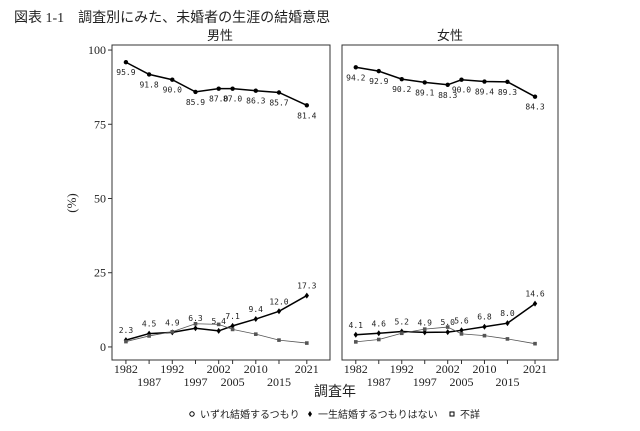  Describe the element at coordinates (172, 17) in the screenshot. I see `chart-title: 図表 1-1 調査別にみた、未婚者の生涯の結婚意思` at that location.